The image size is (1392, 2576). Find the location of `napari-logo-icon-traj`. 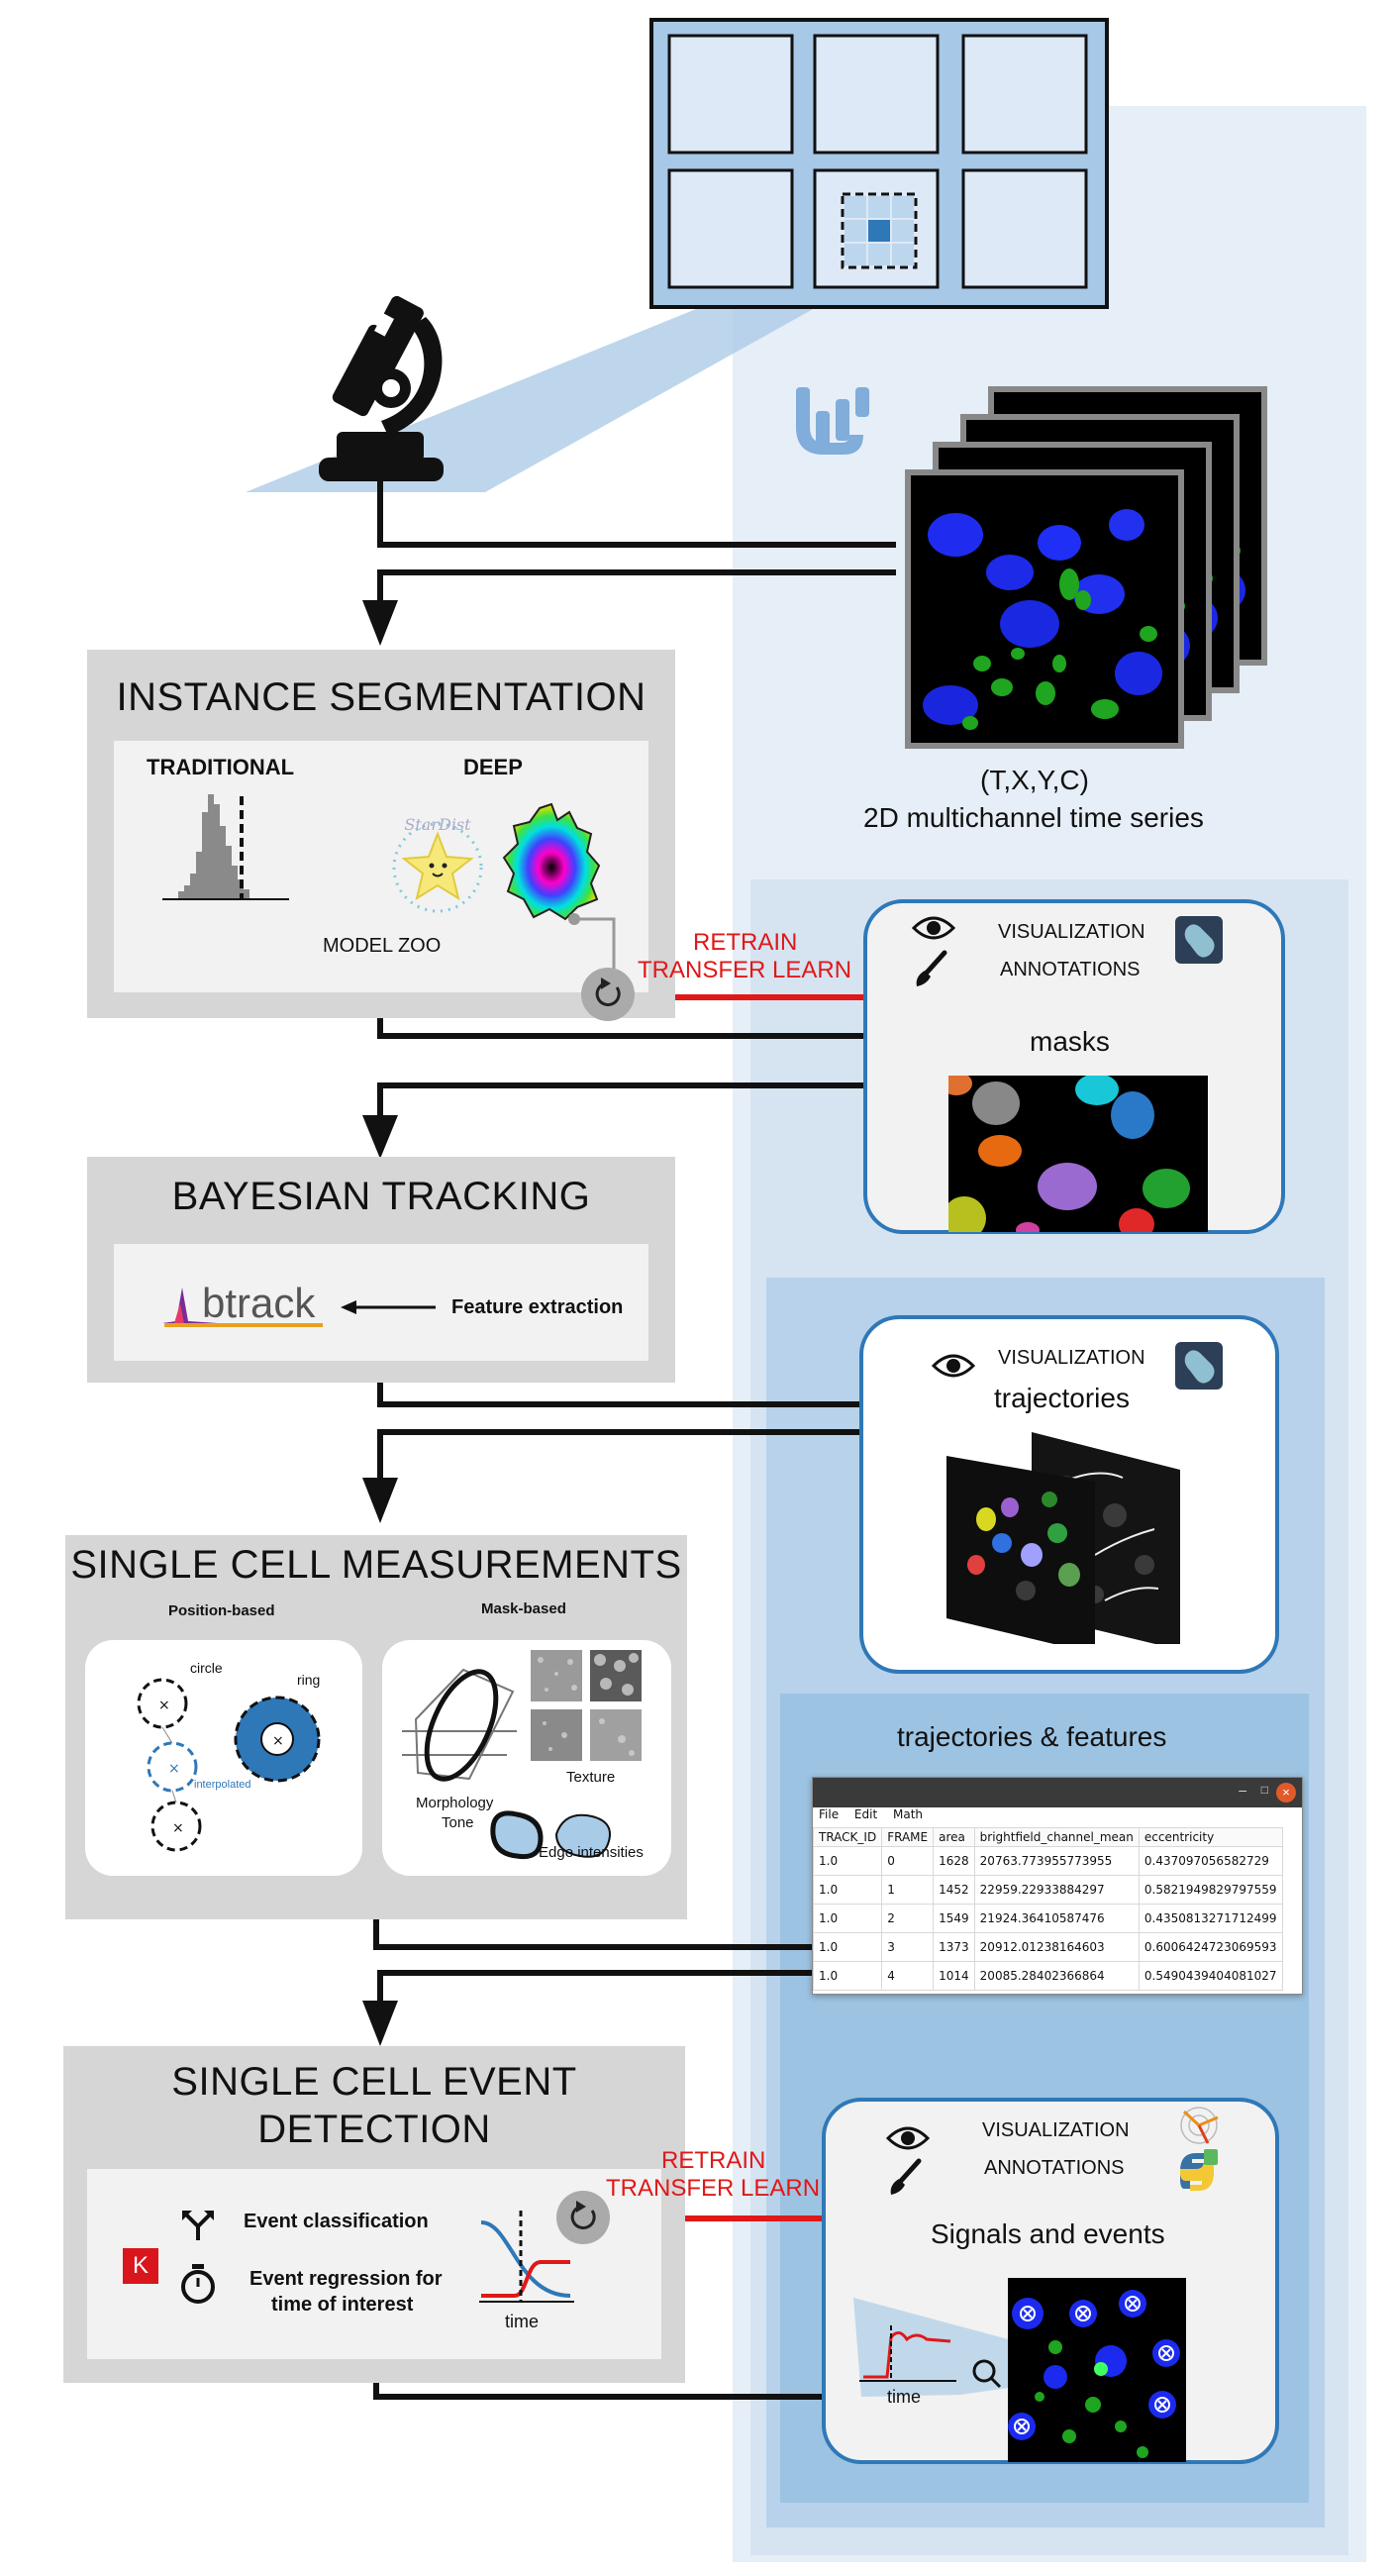

napari-logo-icon-traj is located at coordinates (1199, 1366).